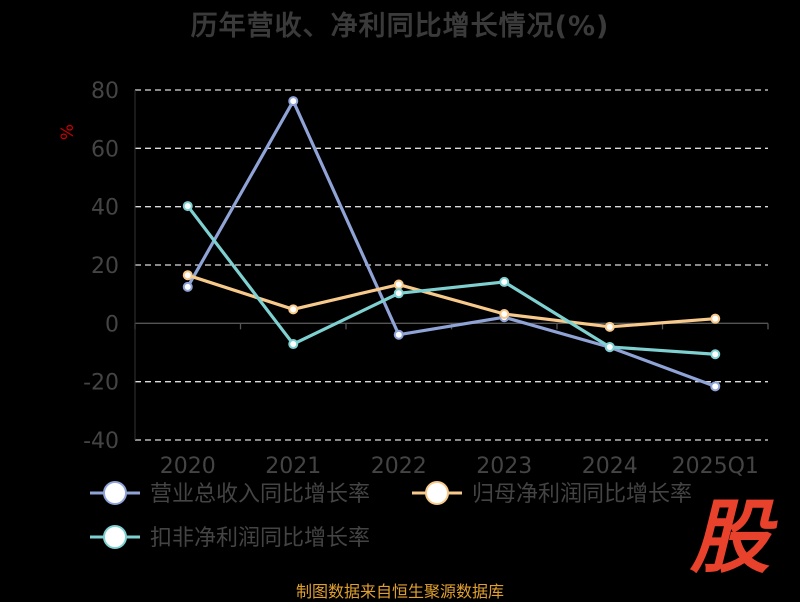 The image size is (800, 602). Describe the element at coordinates (459, 466) in the screenshot. I see `x-tick-labels: 2020 2021 2022 2023 2024 2025Q1` at that location.